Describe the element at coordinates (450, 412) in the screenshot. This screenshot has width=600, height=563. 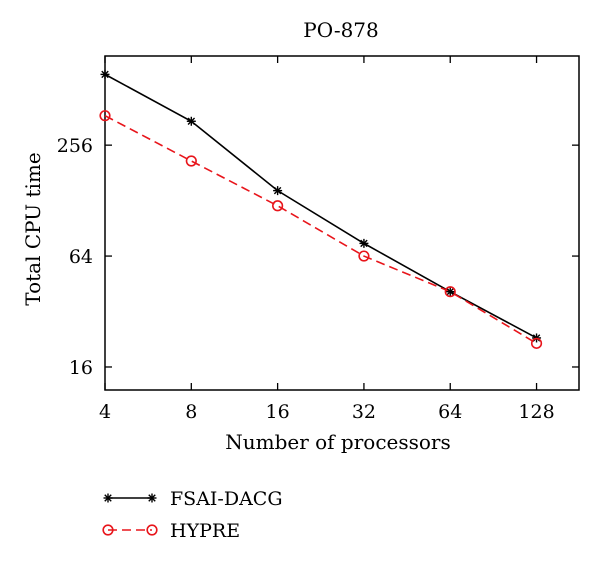
I see `x-tick-label: 64` at that location.